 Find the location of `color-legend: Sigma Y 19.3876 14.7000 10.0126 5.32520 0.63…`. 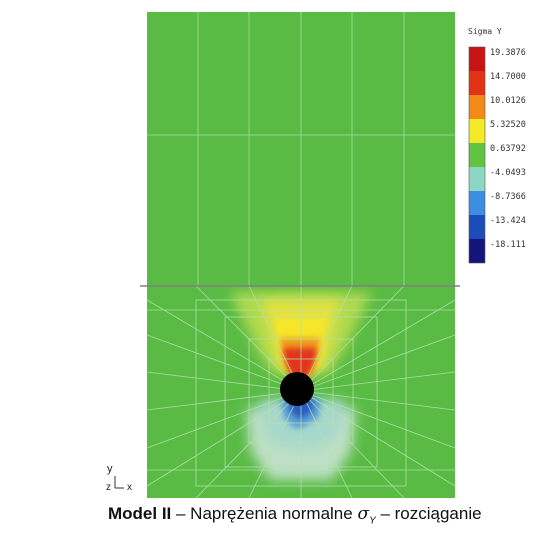

color-legend: Sigma Y 19.3876 14.7000 10.0126 5.32520 0.63… is located at coordinates (497, 145).